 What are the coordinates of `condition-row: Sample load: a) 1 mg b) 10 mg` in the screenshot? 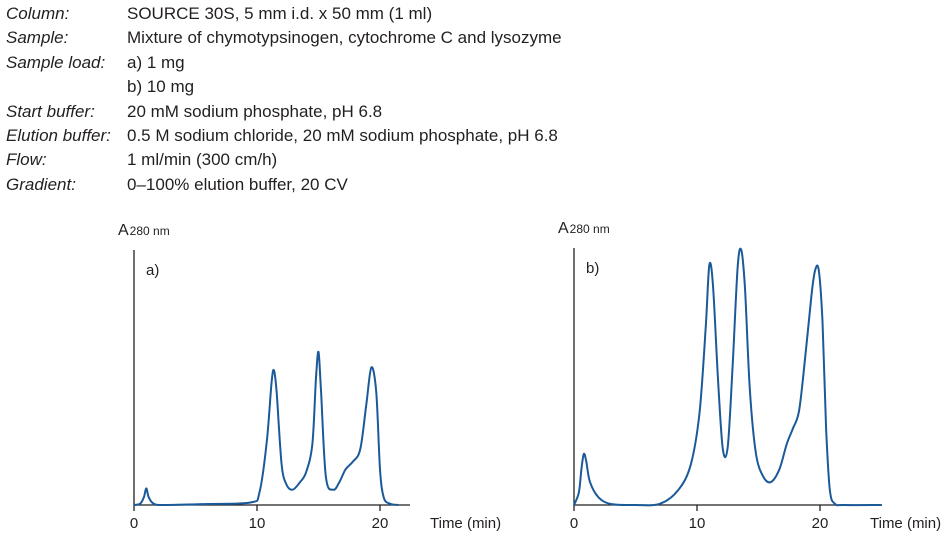 It's located at (284, 75).